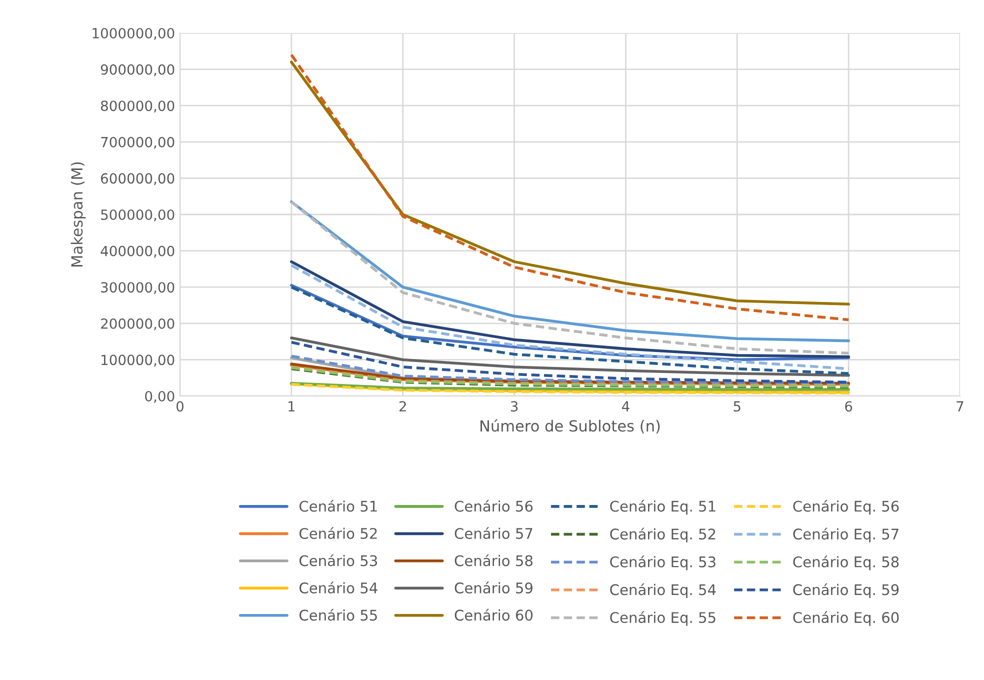  I want to click on legend-label: Cenário Eq. 57, so click(845, 535).